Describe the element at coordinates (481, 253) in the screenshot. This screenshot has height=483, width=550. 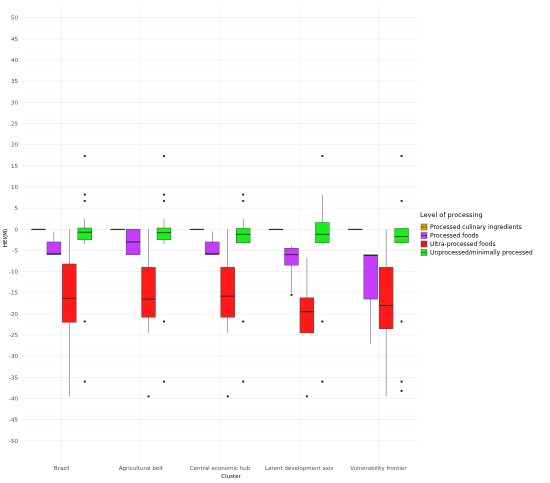
I see `legend-label: Unprocessed/minimally processed` at that location.